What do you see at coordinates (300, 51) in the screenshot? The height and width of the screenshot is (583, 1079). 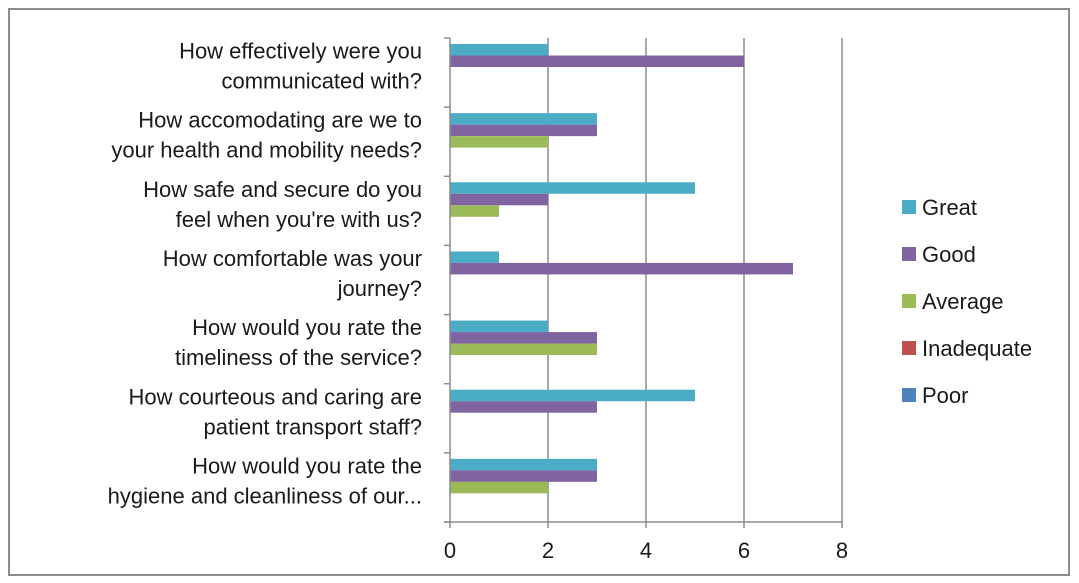 I see `category-label-line: How effectively were you` at bounding box center [300, 51].